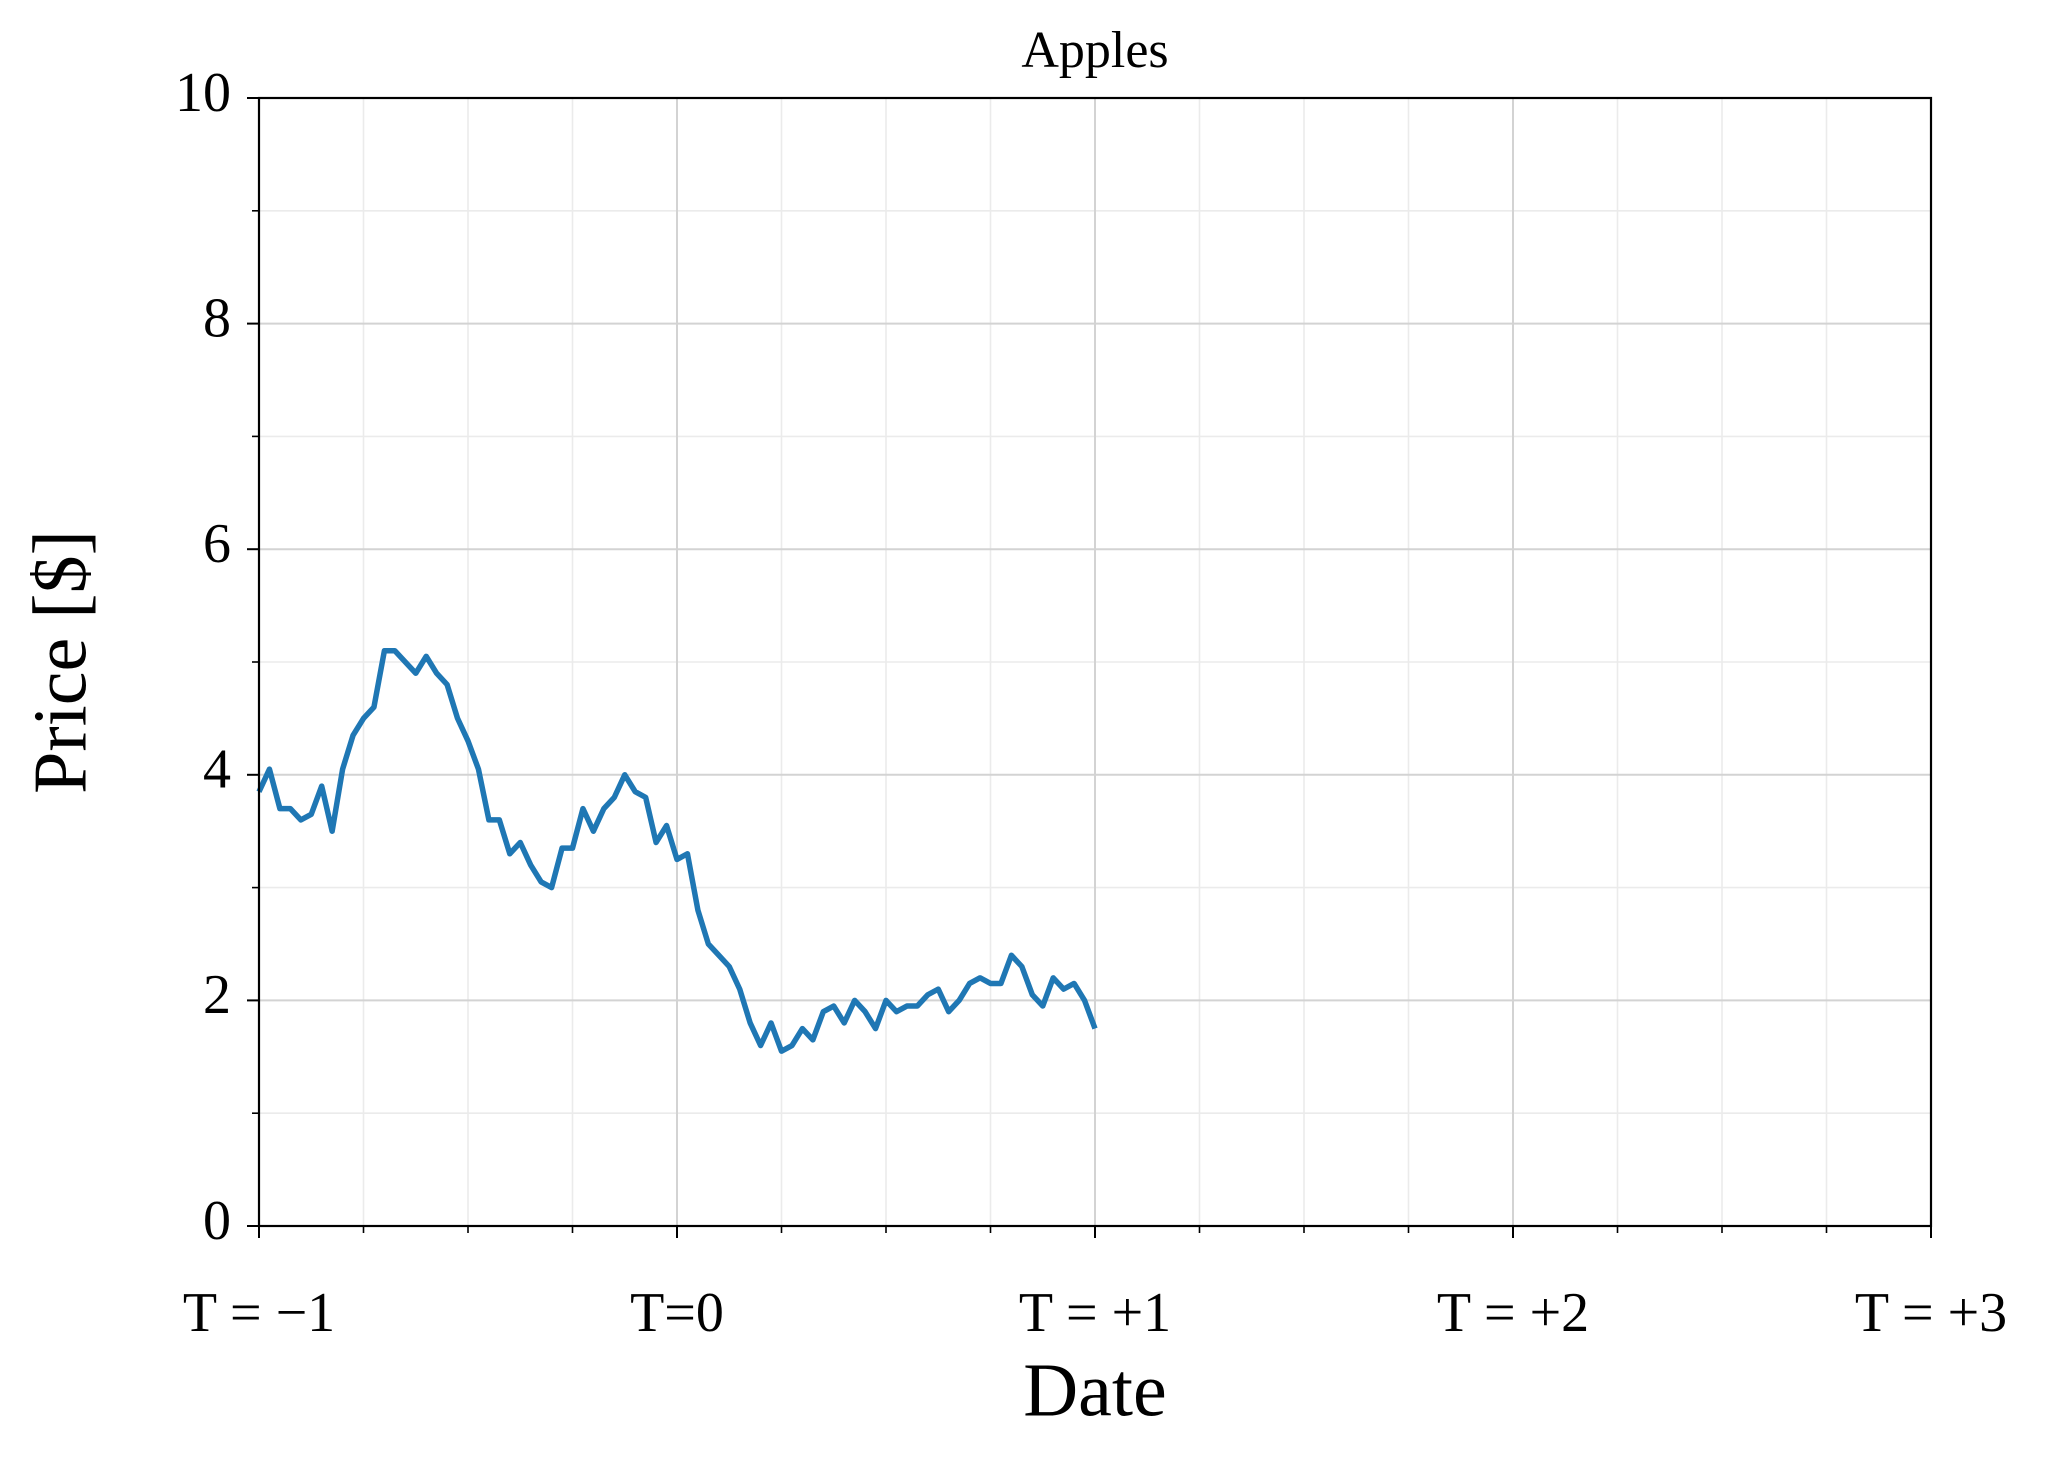  Describe the element at coordinates (1513, 1313) in the screenshot. I see `x-tick-label: T = +2` at that location.